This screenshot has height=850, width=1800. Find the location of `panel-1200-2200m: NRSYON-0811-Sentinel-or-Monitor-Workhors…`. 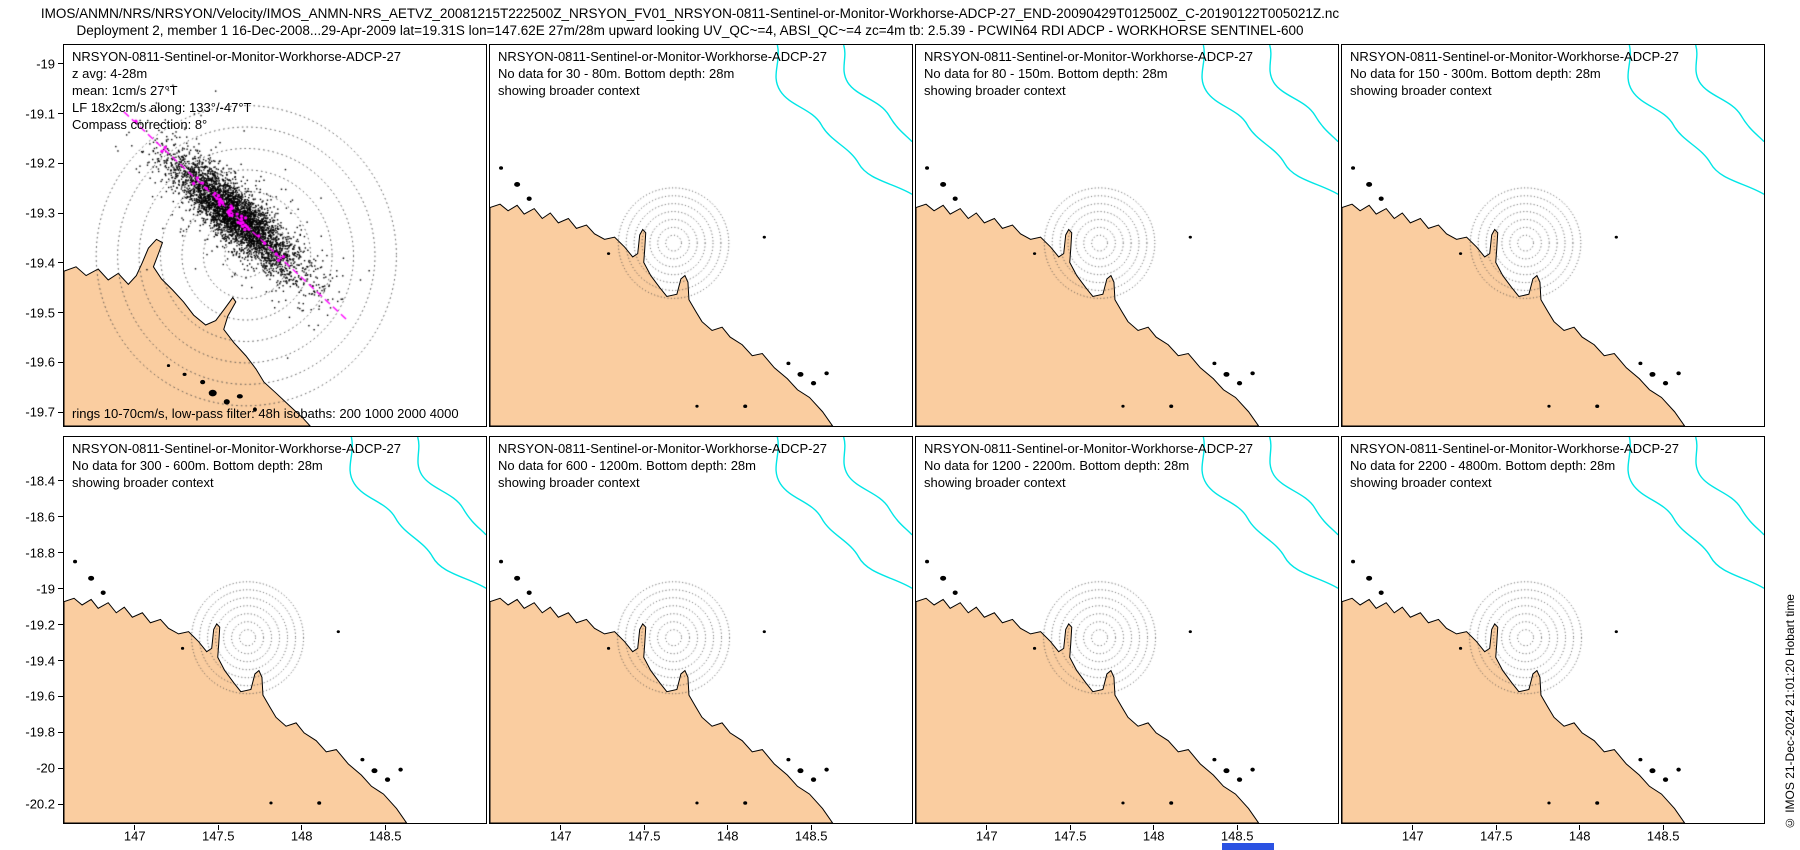

panel-1200-2200m: NRSYON-0811-Sentinel-or-Monitor-Workhors… is located at coordinates (1127, 630).